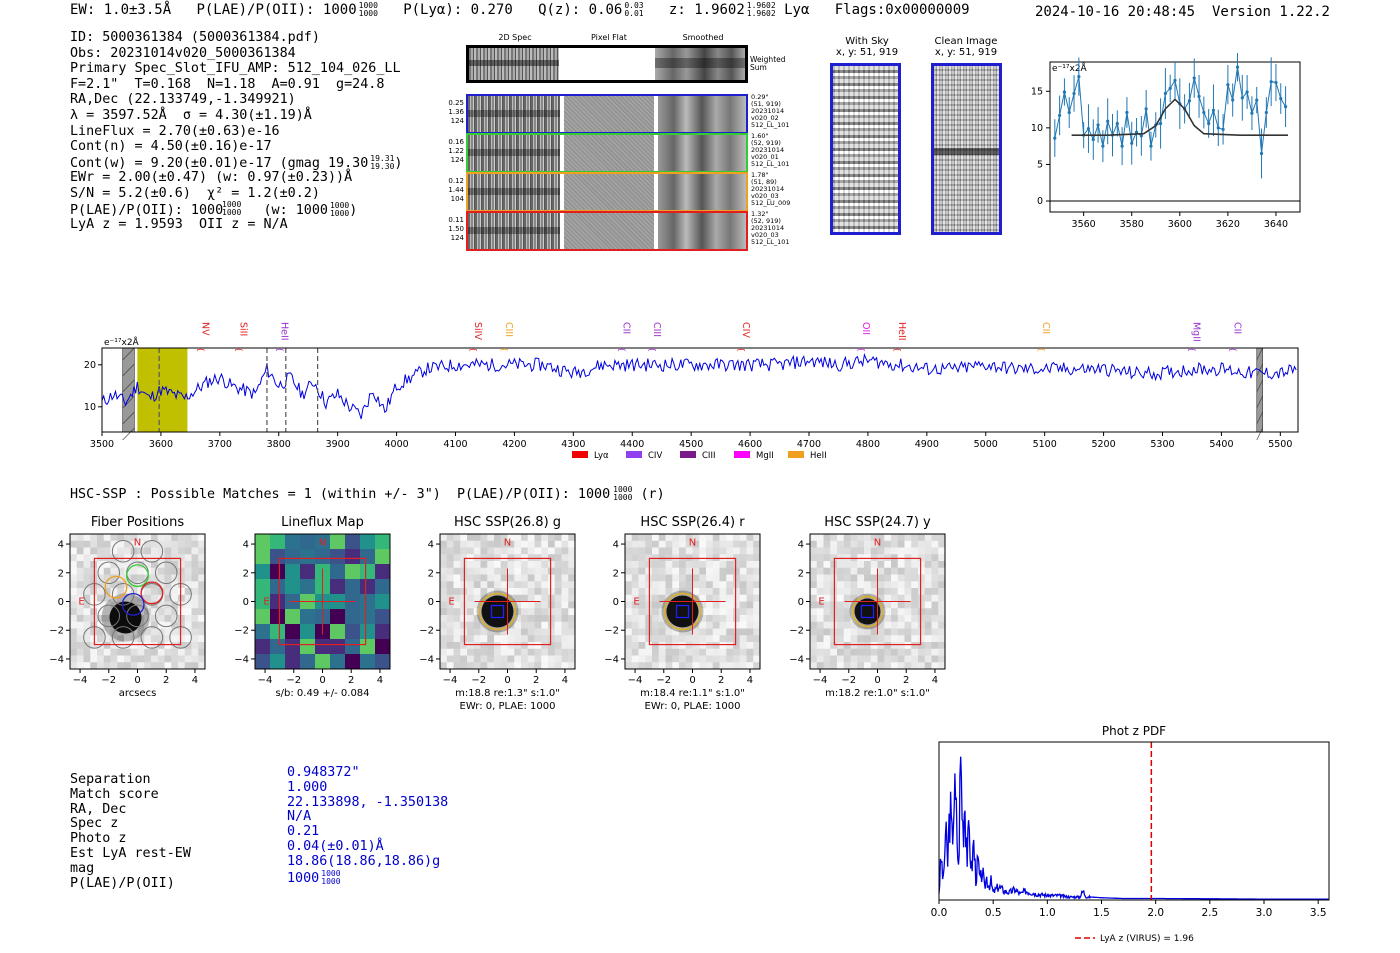 This screenshot has height=953, width=1400. Describe the element at coordinates (609, 114) in the screenshot. I see `cutout-flat-img` at that location.